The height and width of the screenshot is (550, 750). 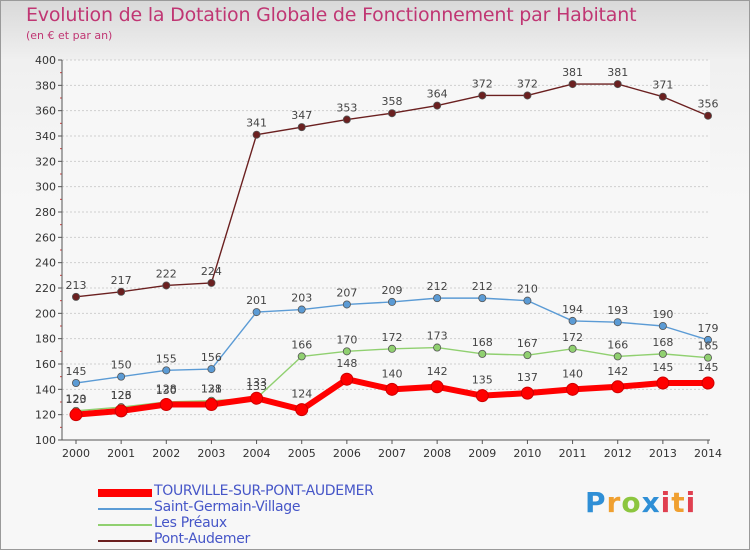 What do you see at coordinates (301, 394) in the screenshot?
I see `data-label: 124` at bounding box center [301, 394].